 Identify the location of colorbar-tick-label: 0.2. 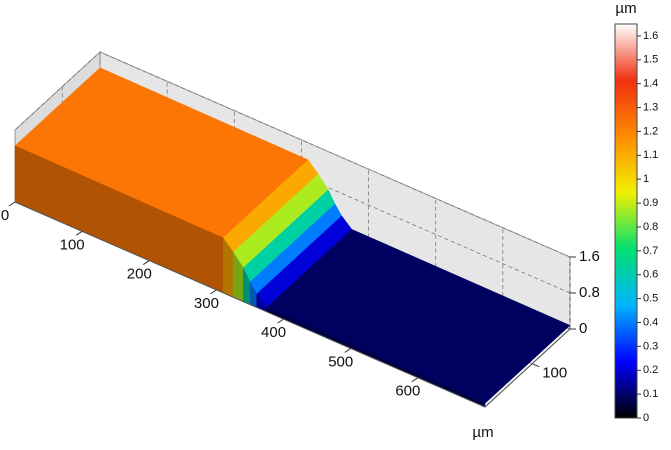
(650, 370).